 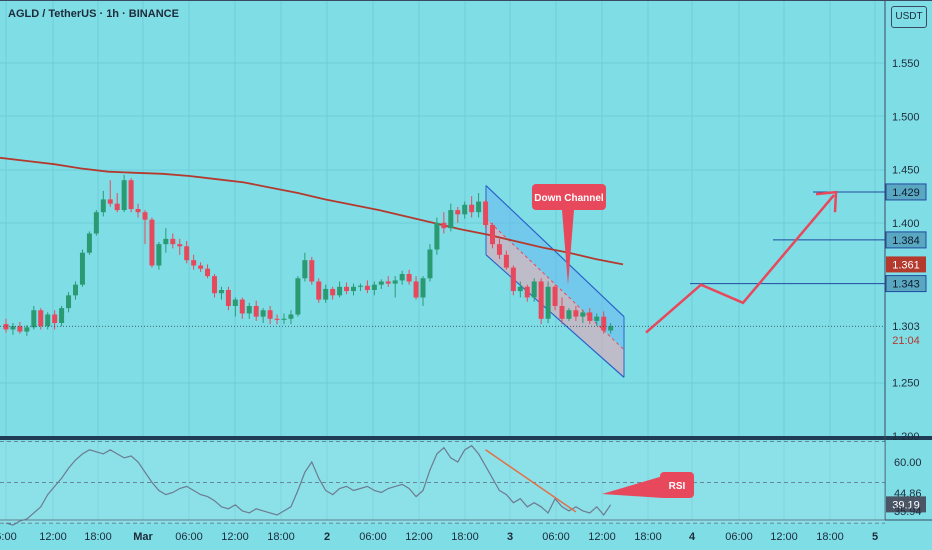 I want to click on rsi-current-box, so click(x=906, y=504).